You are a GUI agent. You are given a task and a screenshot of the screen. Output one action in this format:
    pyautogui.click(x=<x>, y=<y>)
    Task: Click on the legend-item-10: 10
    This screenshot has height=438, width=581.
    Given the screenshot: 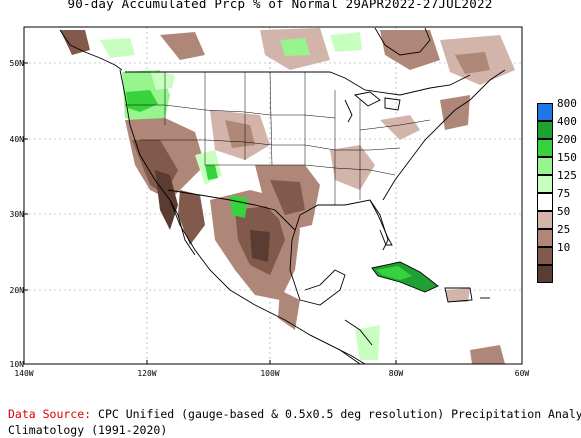 What is the action you would take?
    pyautogui.click(x=559, y=253)
    